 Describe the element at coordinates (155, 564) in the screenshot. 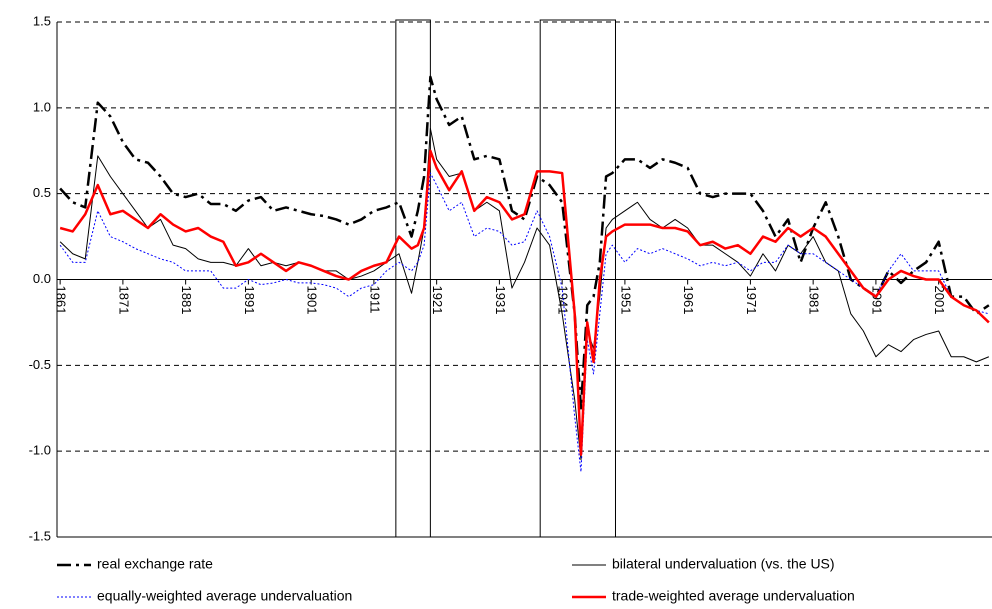

I see `legend-label: real exchange rate` at that location.